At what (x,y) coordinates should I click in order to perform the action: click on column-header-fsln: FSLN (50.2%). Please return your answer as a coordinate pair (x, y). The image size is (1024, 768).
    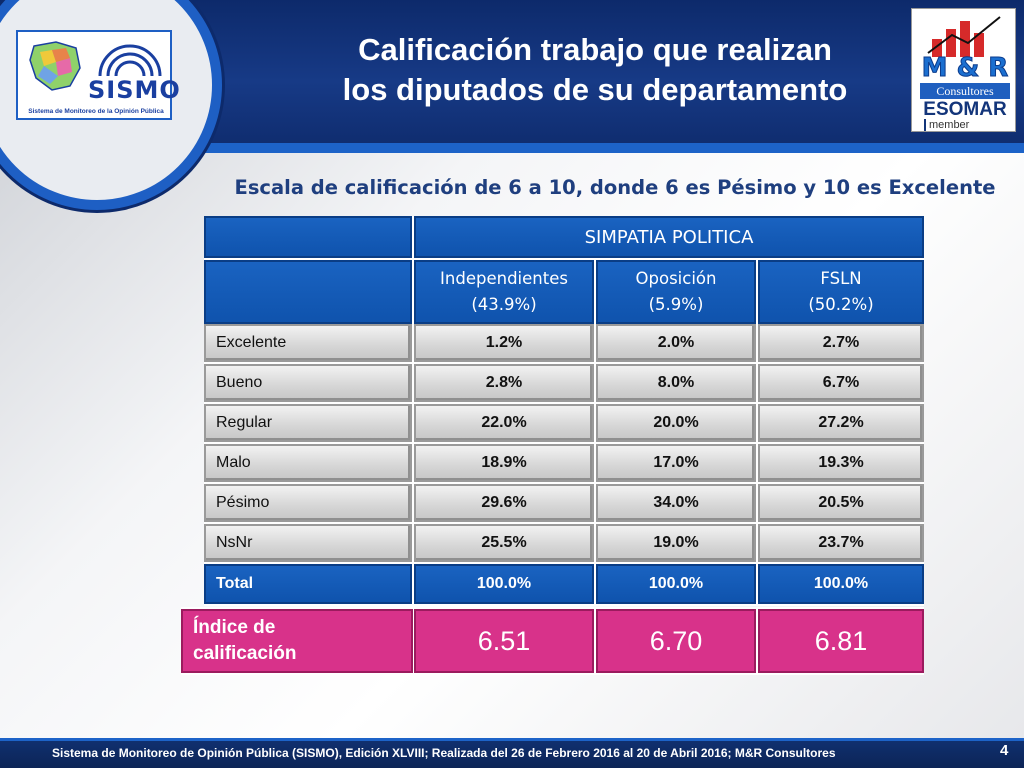
    Looking at the image, I should click on (841, 292).